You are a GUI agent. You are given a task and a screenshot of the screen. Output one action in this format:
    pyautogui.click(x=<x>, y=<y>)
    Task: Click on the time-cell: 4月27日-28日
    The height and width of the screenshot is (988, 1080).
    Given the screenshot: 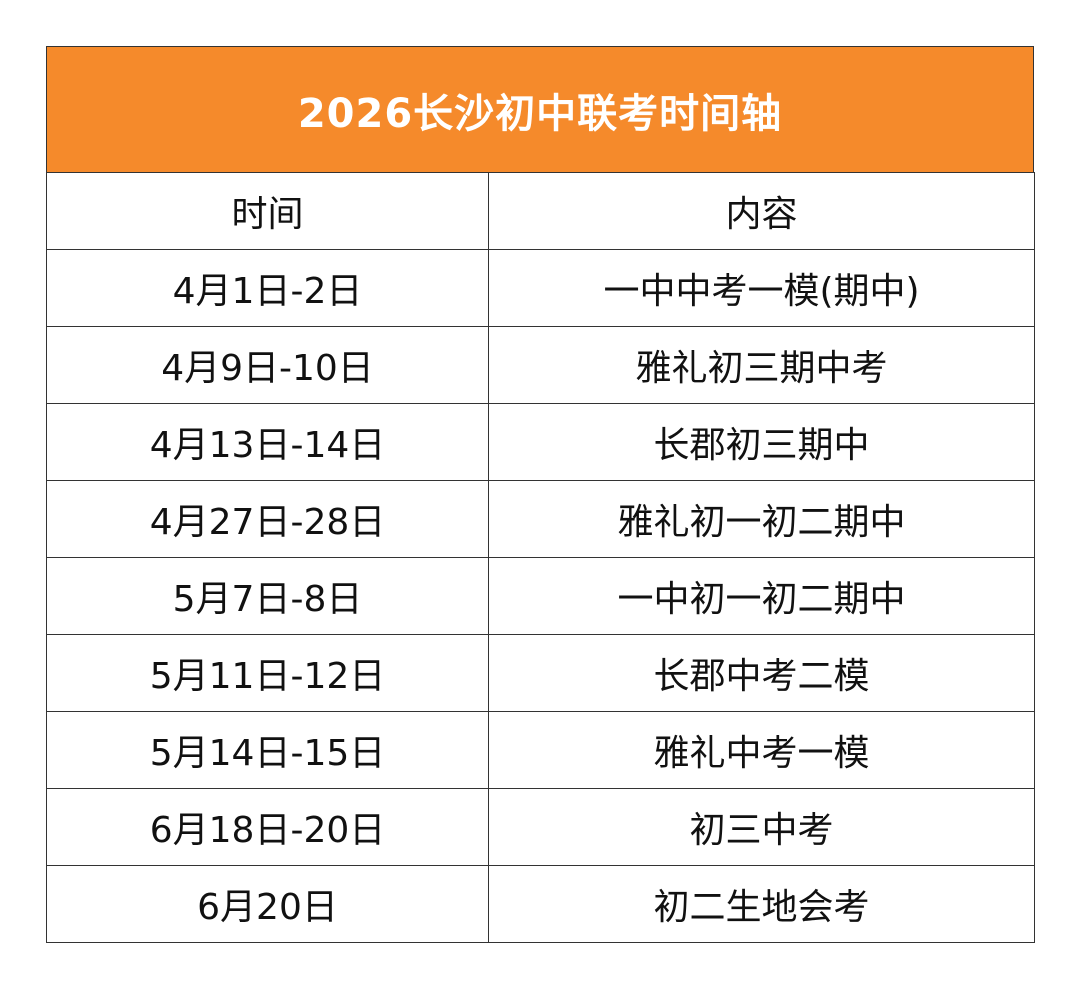 What is the action you would take?
    pyautogui.click(x=267, y=519)
    